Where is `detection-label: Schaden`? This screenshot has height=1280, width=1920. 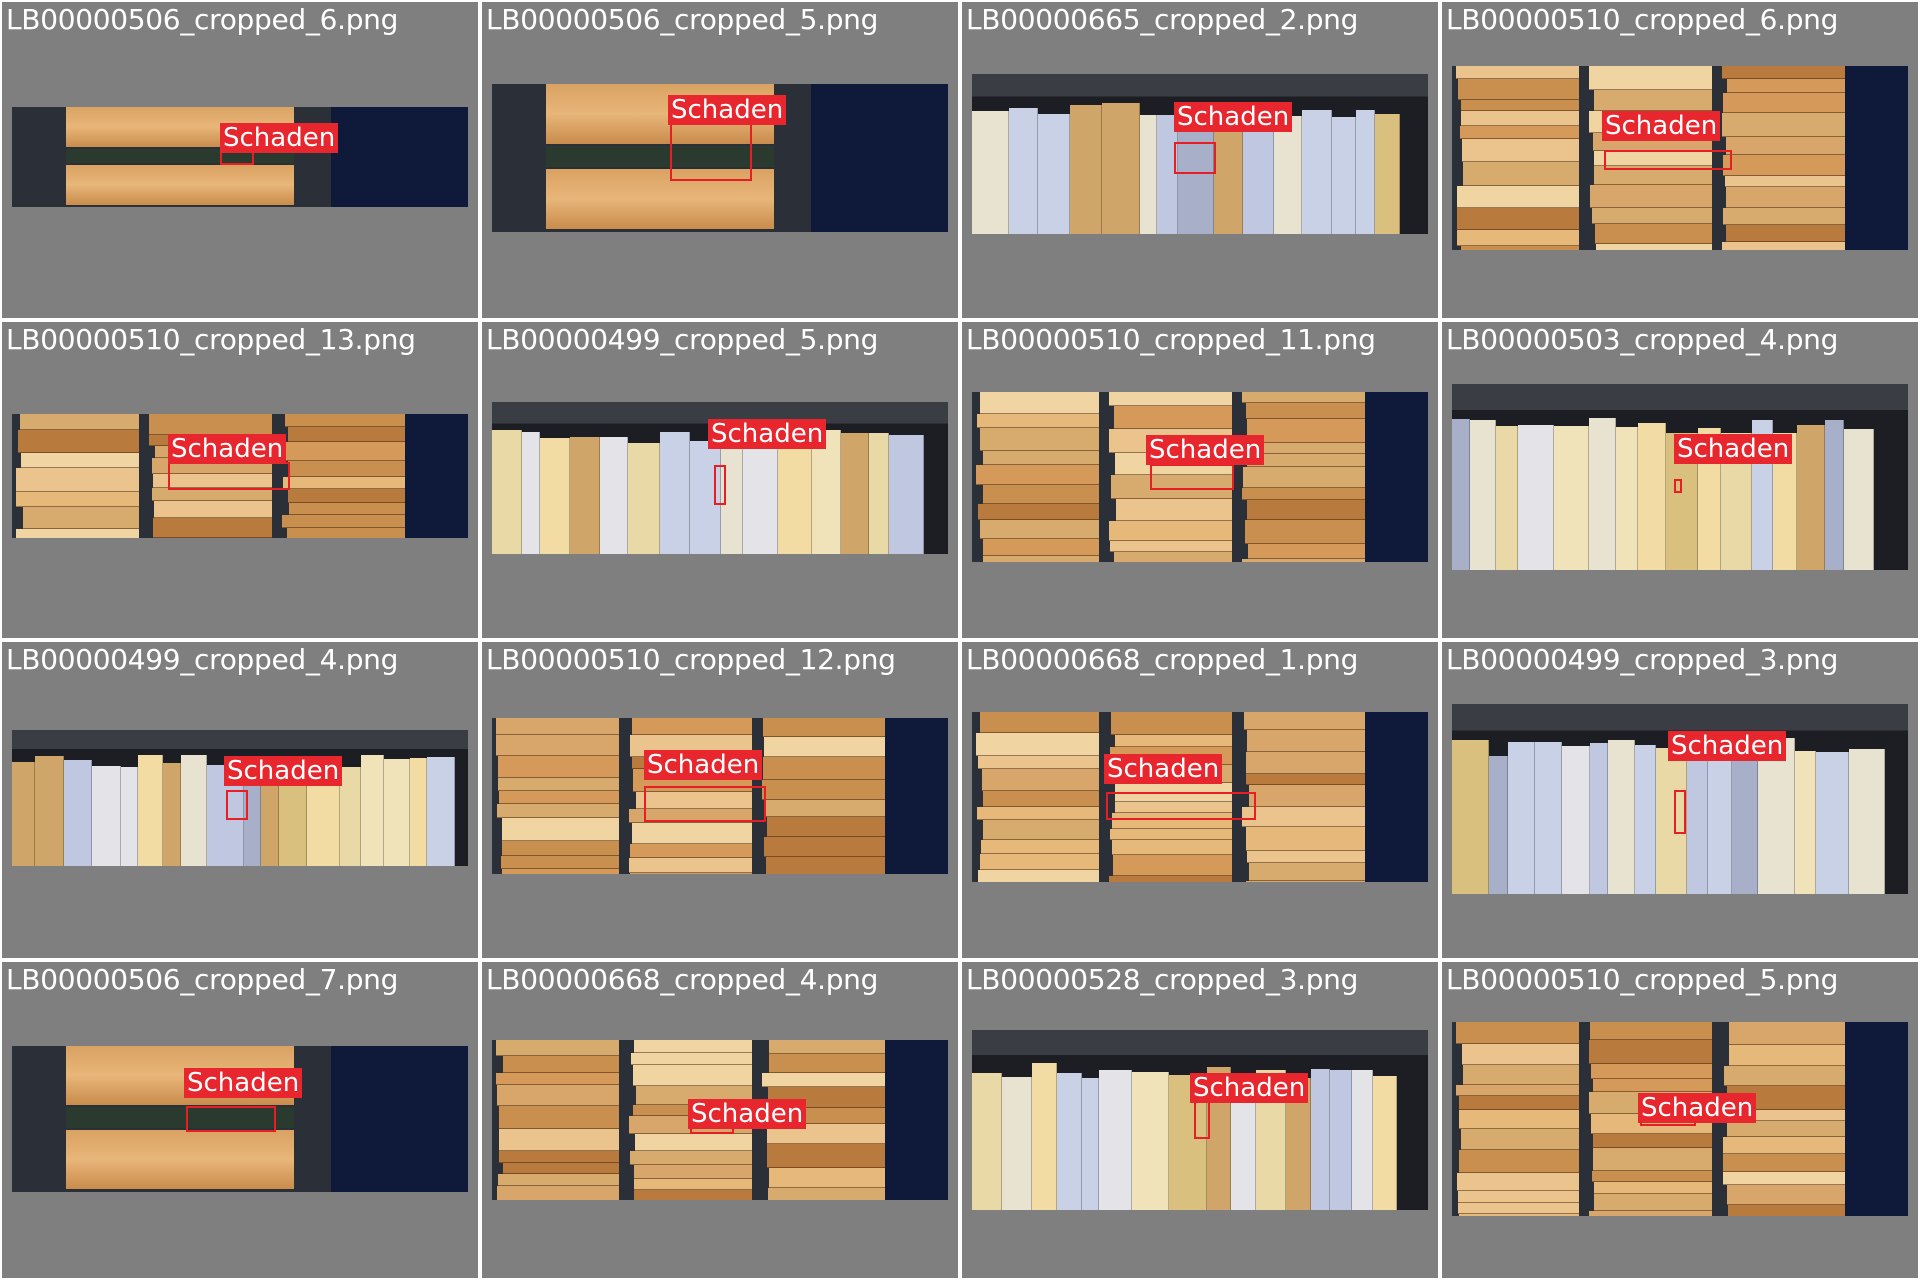
detection-label: Schaden is located at coordinates (703, 765).